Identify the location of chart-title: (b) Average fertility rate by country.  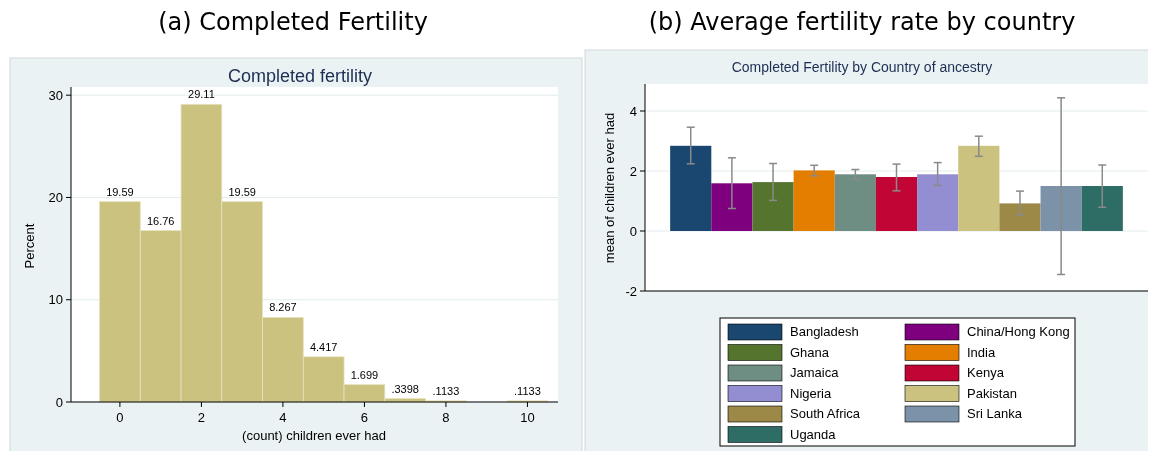
(862, 22).